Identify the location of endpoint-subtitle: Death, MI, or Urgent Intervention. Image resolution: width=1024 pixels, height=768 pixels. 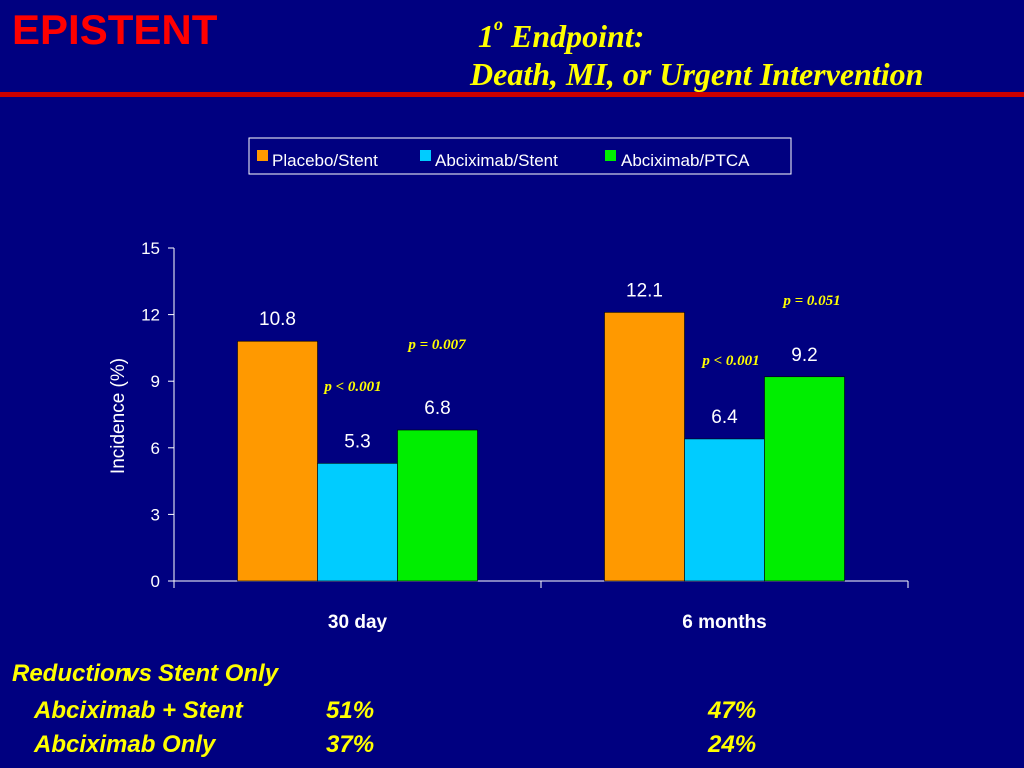
(697, 74).